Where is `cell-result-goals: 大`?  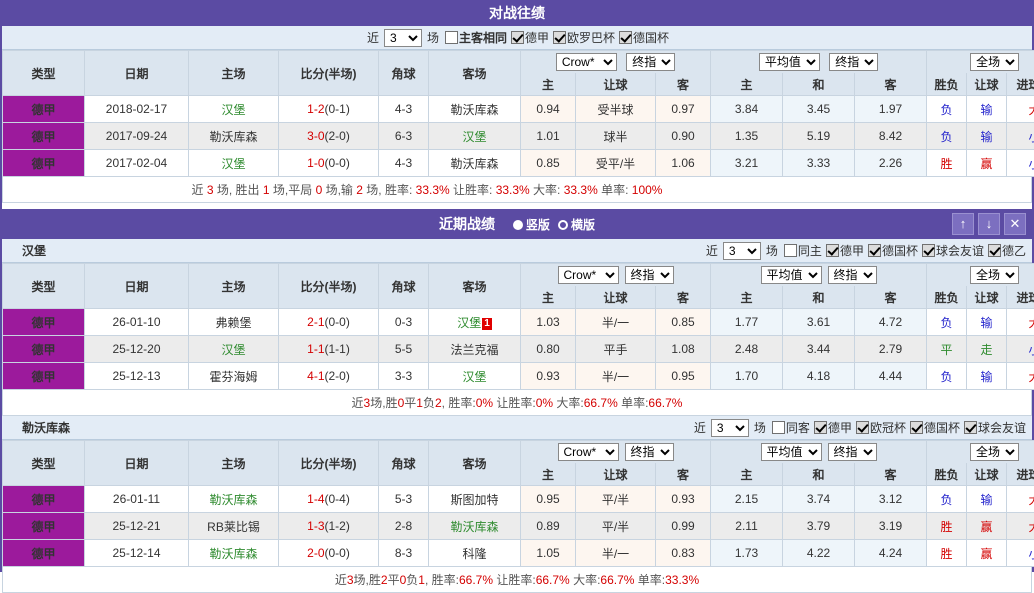 cell-result-goals: 大 is located at coordinates (1020, 499).